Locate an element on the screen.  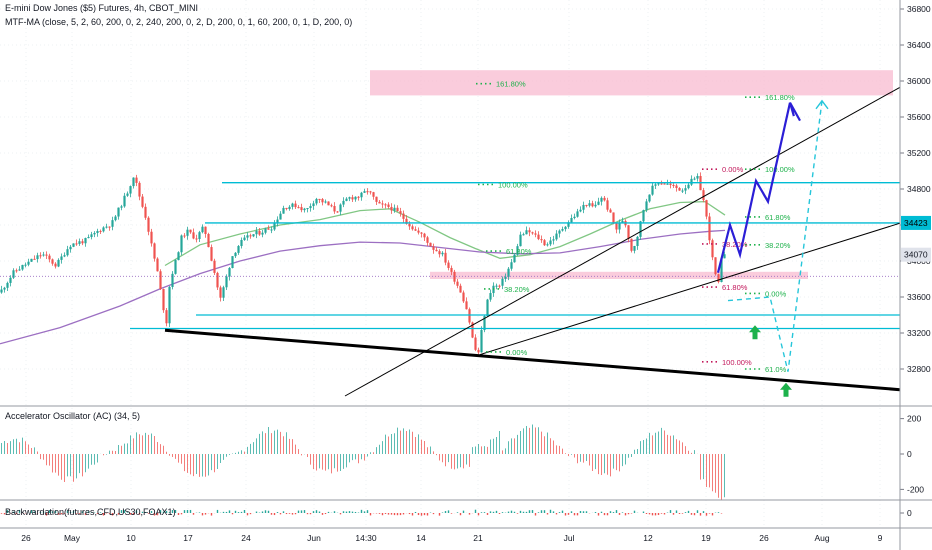
fib-label: 0.00% is located at coordinates (733, 169).